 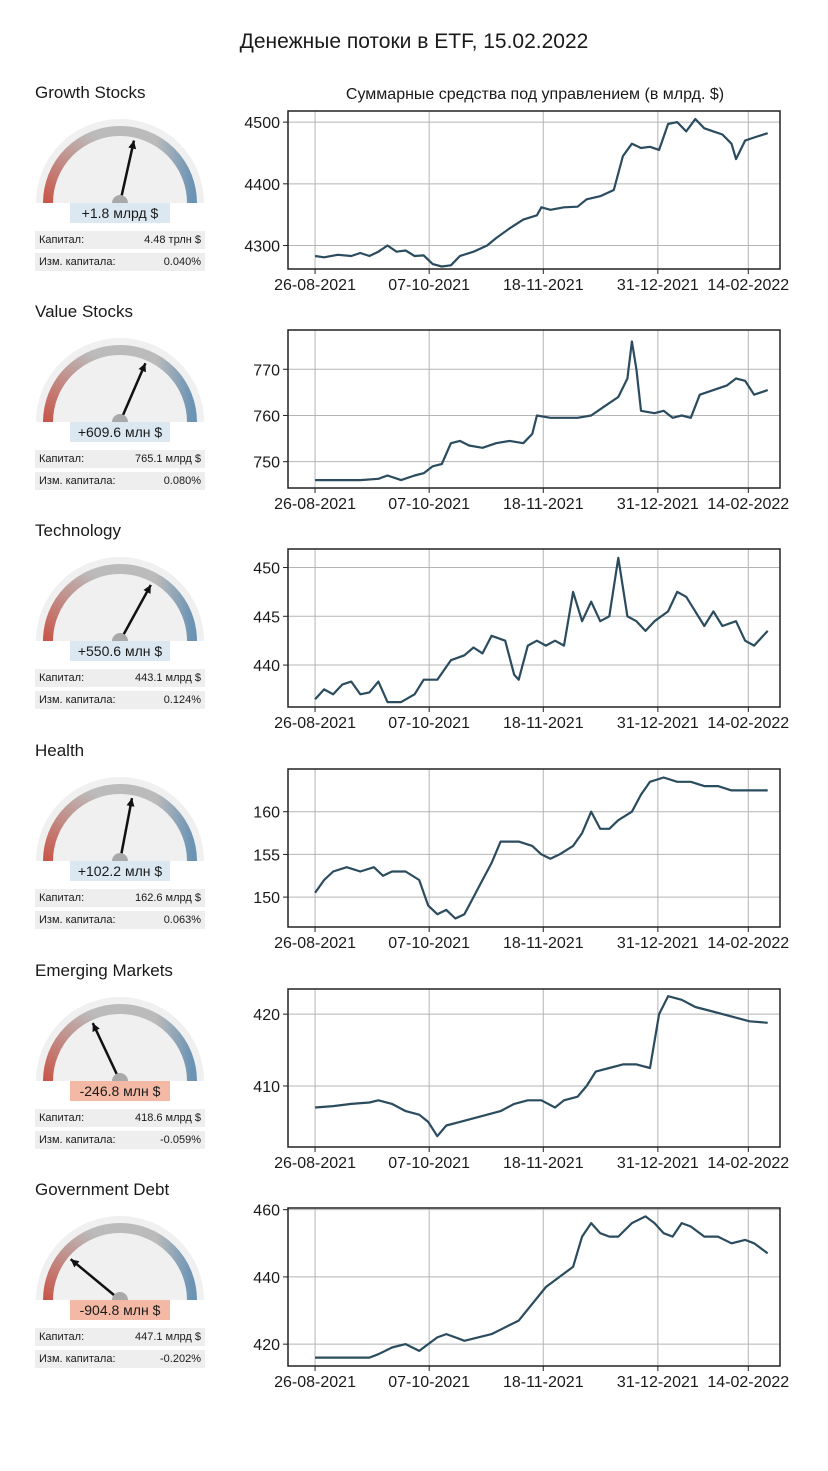 What do you see at coordinates (262, 247) in the screenshot?
I see `y-tick-label: 4300` at bounding box center [262, 247].